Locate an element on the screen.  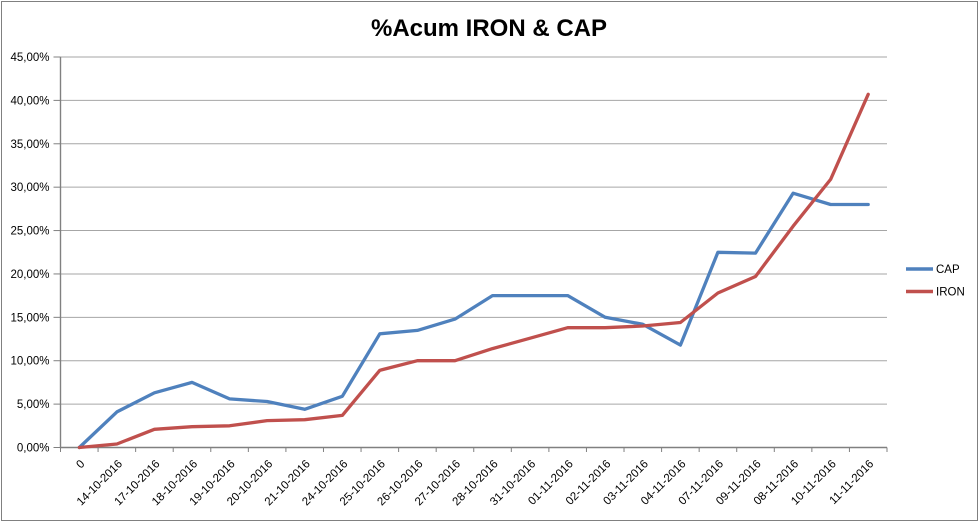
y-axis-tick-label: 40,00% is located at coordinates (29, 101).